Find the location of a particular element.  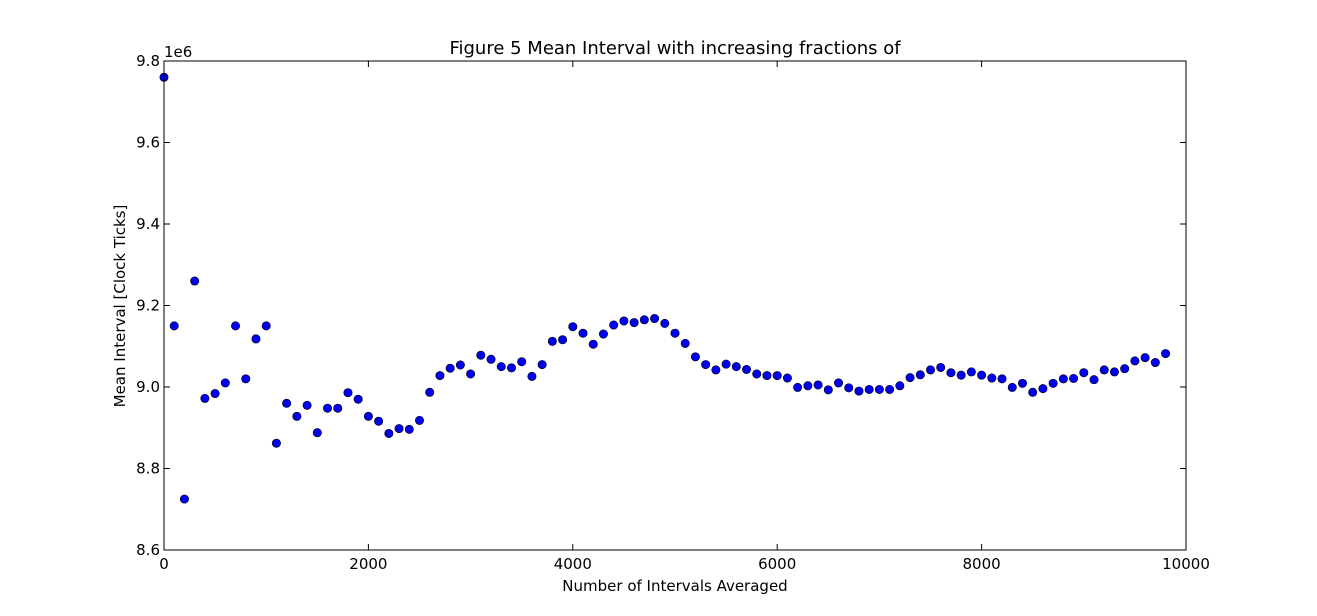

x-tick-label: 10000 is located at coordinates (1186, 564).